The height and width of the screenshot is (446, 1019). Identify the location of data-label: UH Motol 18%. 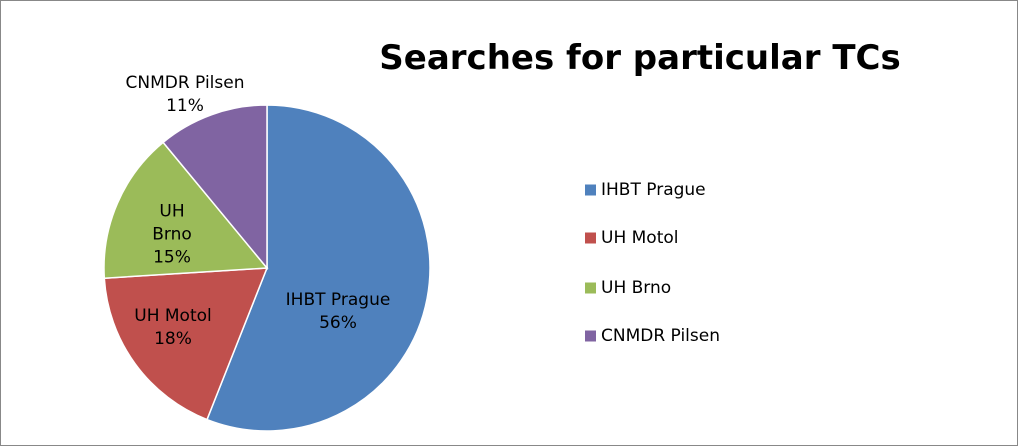
(173, 328).